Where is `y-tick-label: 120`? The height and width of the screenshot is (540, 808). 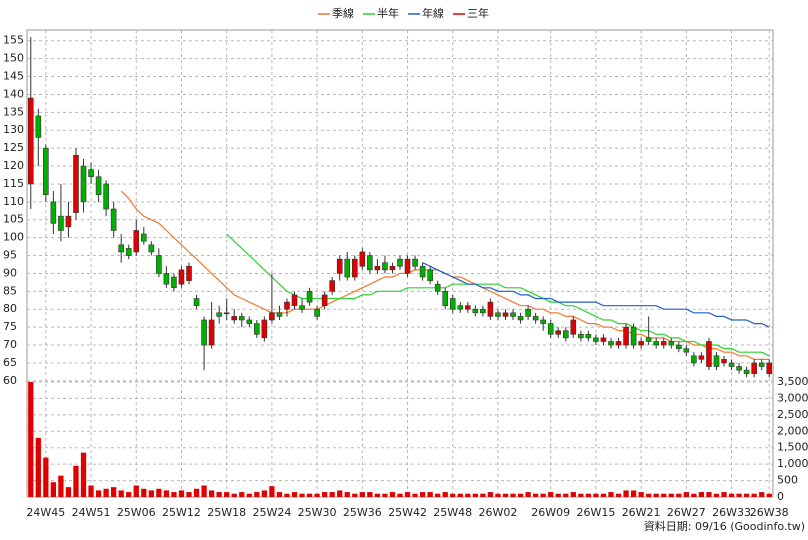 y-tick-label: 120 is located at coordinates (13, 165).